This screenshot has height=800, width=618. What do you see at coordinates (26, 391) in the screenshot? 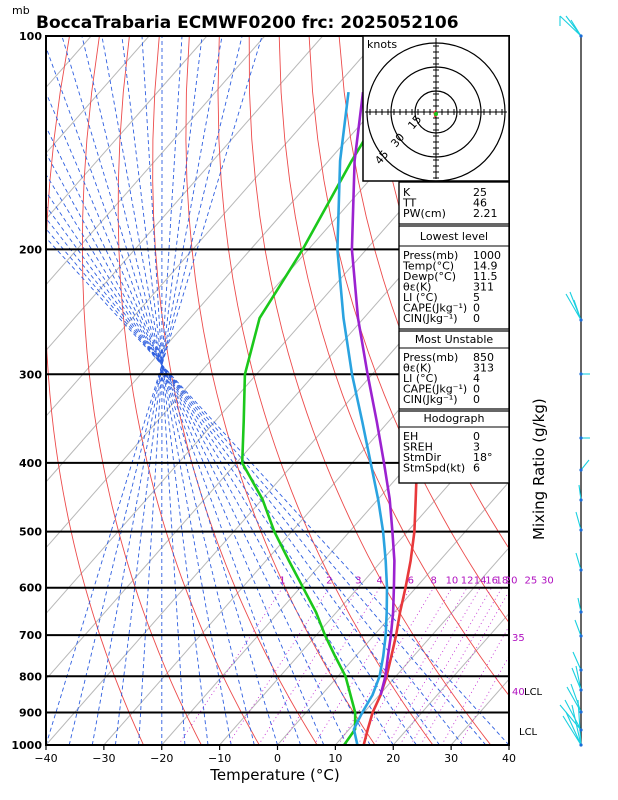
I see `pressure-axis: 100 200 300 400 500 600 700 800 900 1000` at bounding box center [26, 391].